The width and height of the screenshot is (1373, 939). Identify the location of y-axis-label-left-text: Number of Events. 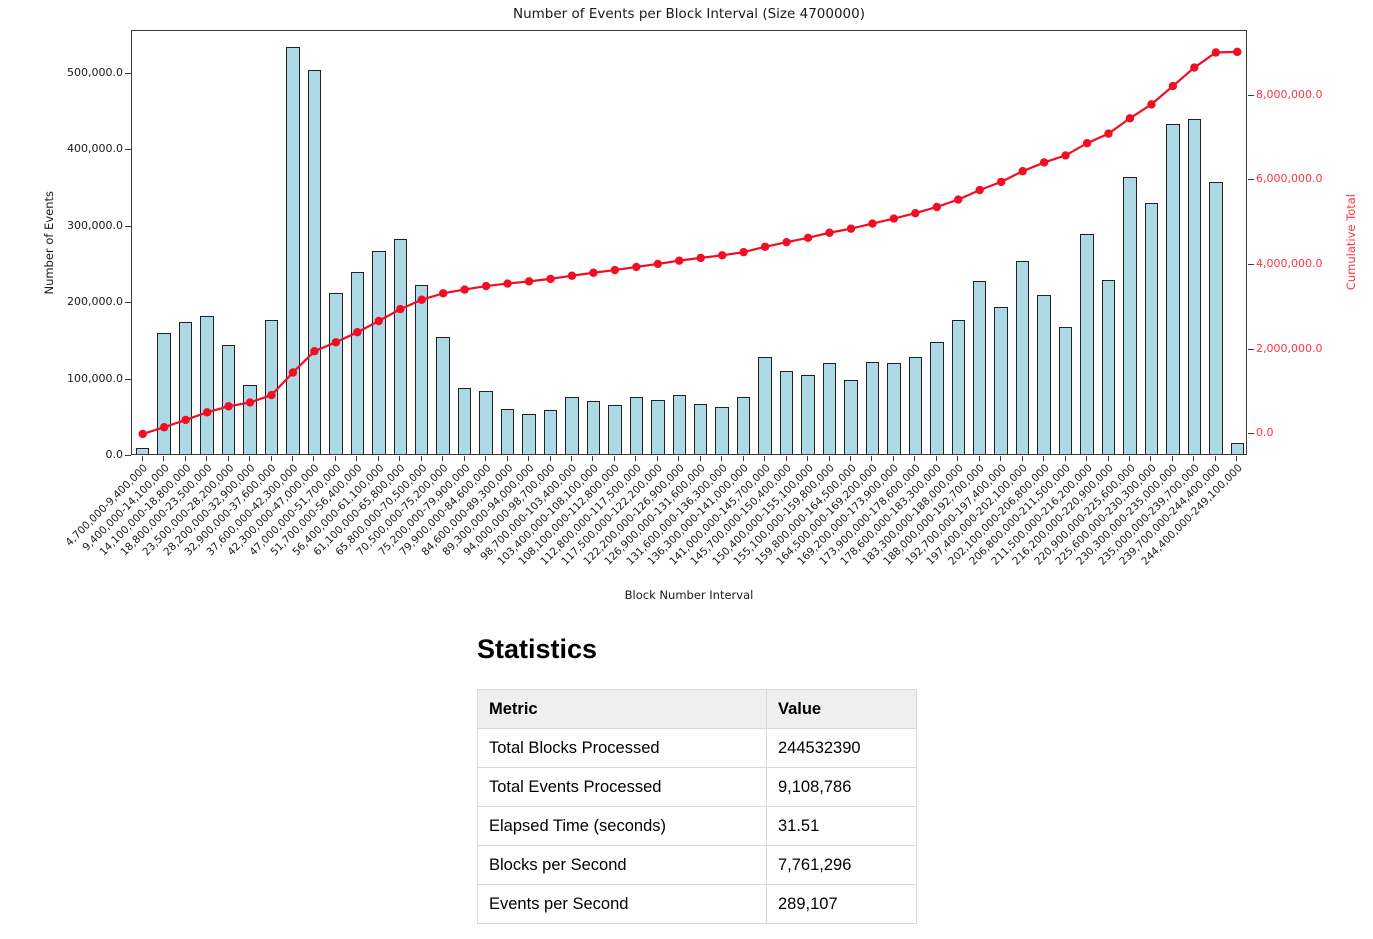
(49, 242).